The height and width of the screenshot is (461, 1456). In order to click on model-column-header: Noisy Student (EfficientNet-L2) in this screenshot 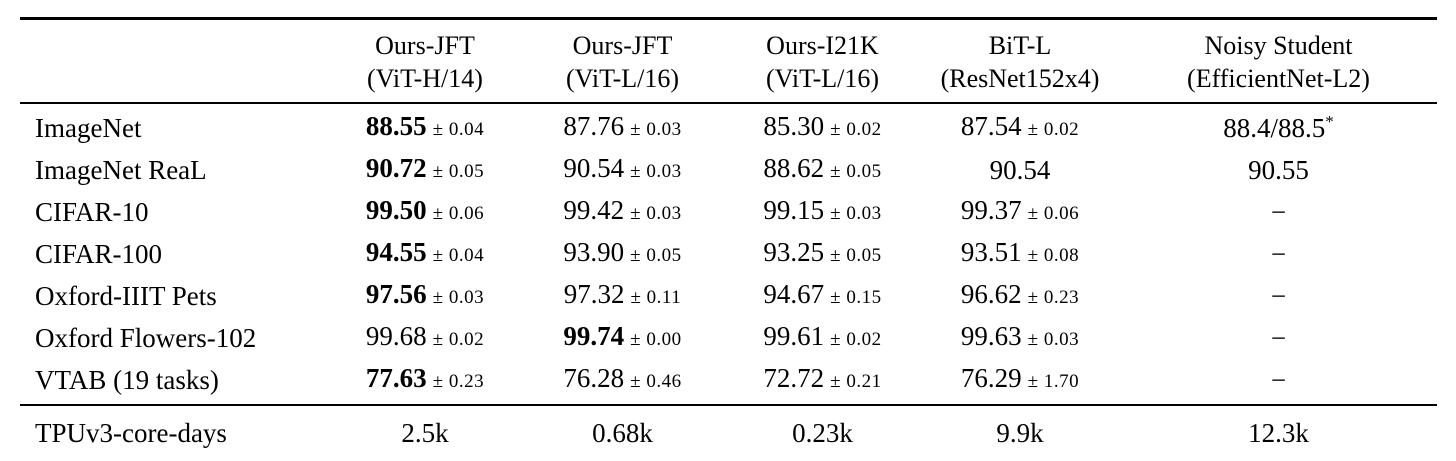, I will do `click(1278, 61)`.